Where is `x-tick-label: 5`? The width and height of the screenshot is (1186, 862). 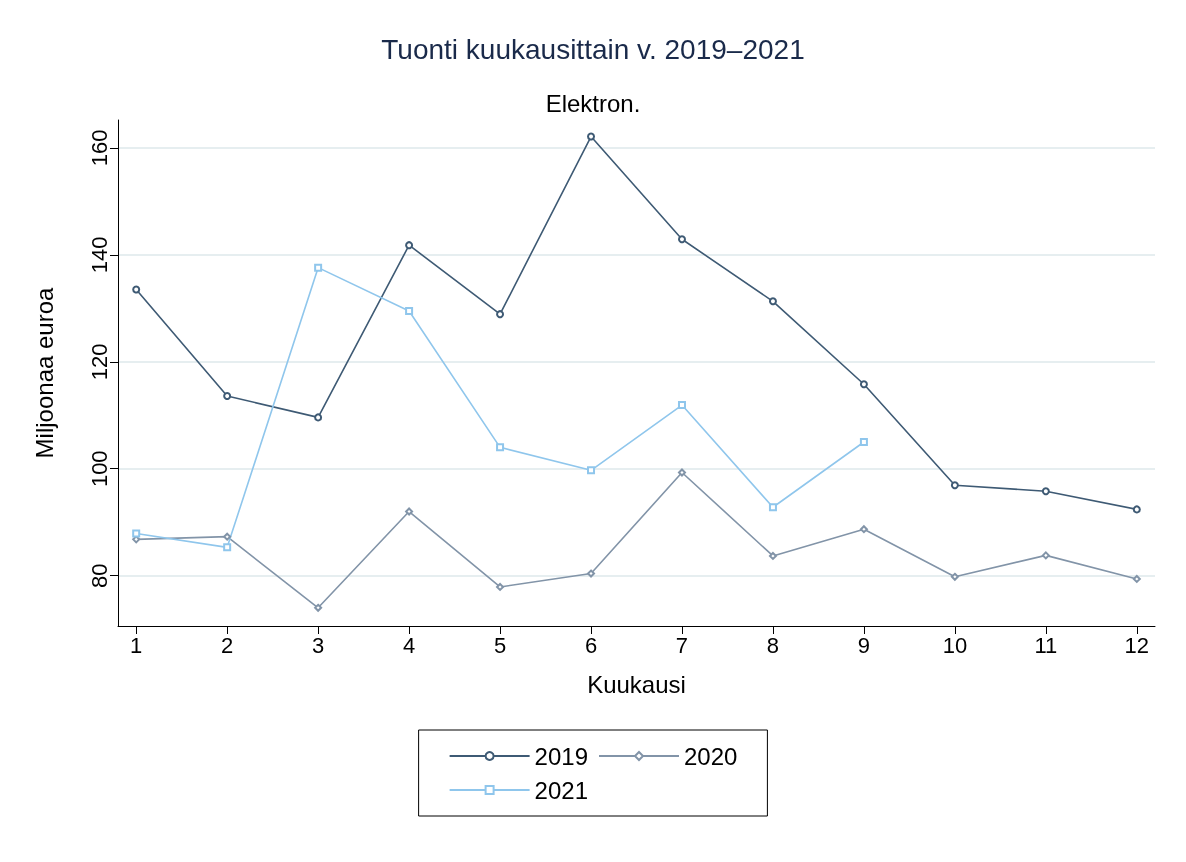 x-tick-label: 5 is located at coordinates (500, 645).